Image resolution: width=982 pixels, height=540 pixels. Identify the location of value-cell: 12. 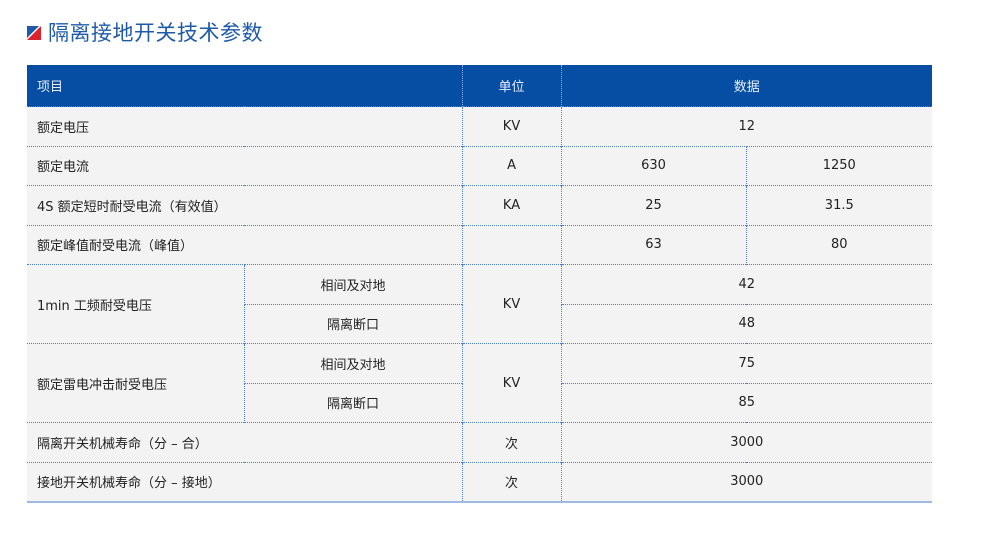
(746, 126).